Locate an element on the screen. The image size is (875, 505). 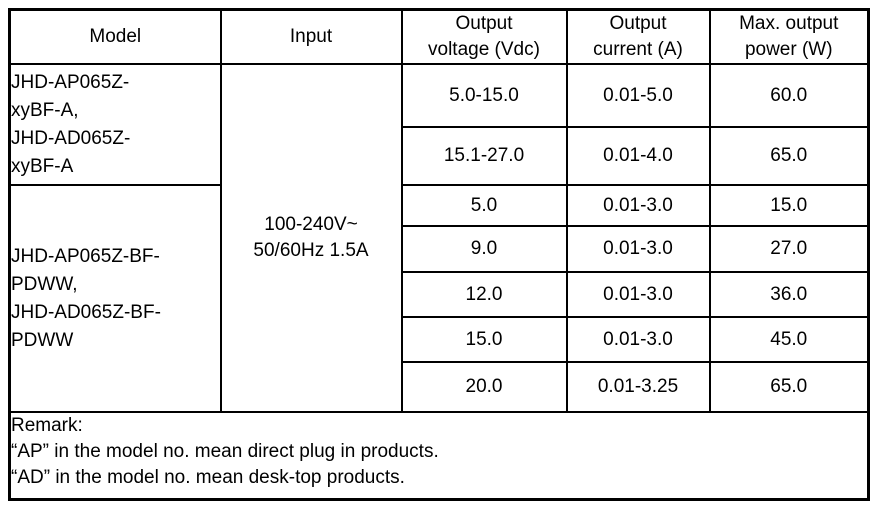
model-group-b-cell: JHD-AP065Z-BF- PDWW, JHD-AD065Z-BF- PDWW is located at coordinates (115, 298).